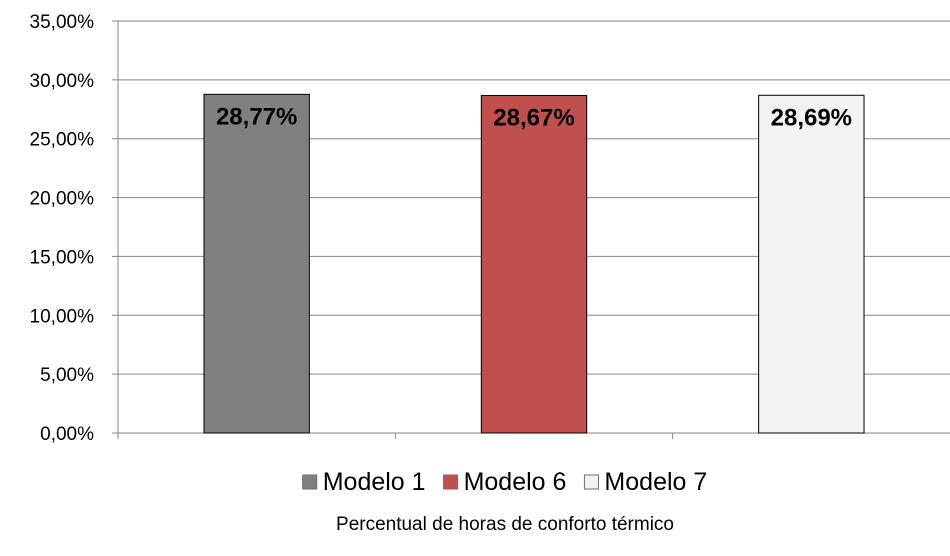  I want to click on y-tick-label: 30,00%, so click(62, 81).